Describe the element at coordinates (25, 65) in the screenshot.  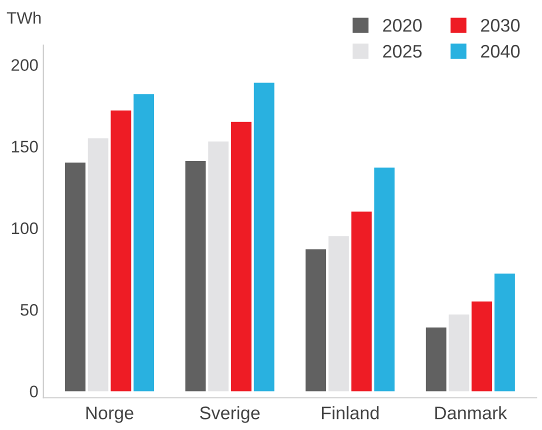
I see `y-tick-label: 200` at that location.